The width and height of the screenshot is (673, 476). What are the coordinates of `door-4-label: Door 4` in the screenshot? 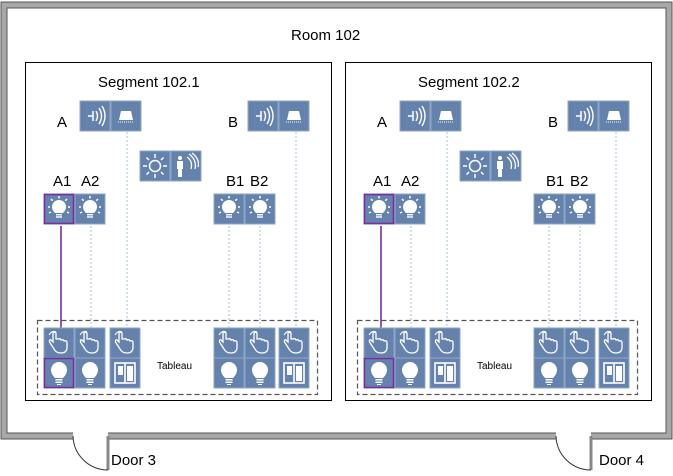 It's located at (621, 460).